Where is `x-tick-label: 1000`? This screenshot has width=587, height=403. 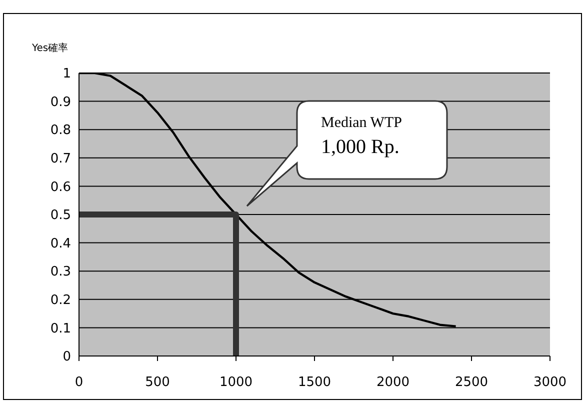
x-tick-label: 1000 is located at coordinates (236, 382).